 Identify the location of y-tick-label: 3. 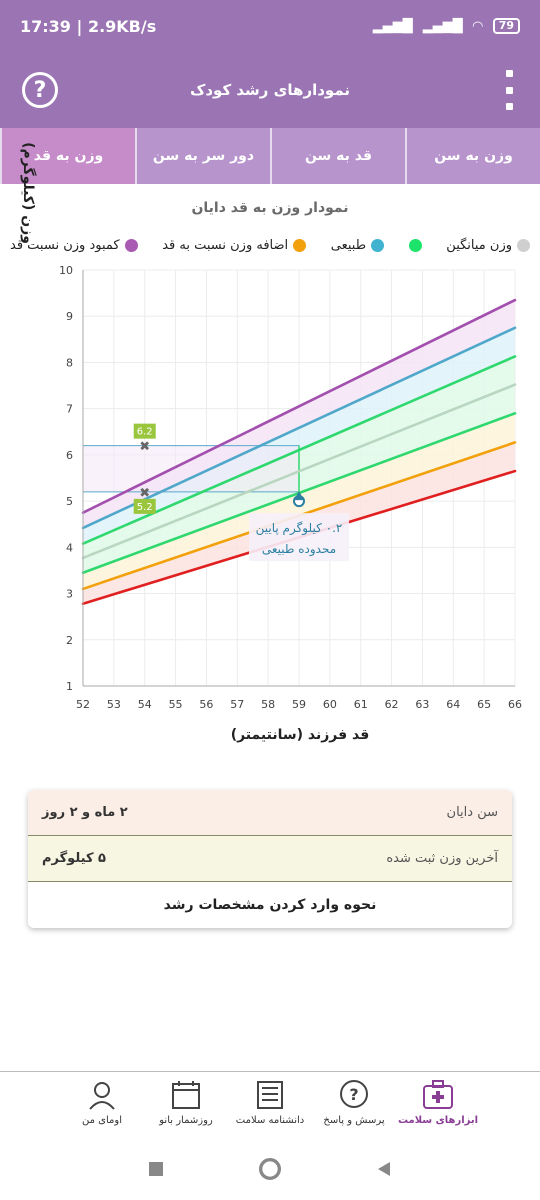
(69, 594).